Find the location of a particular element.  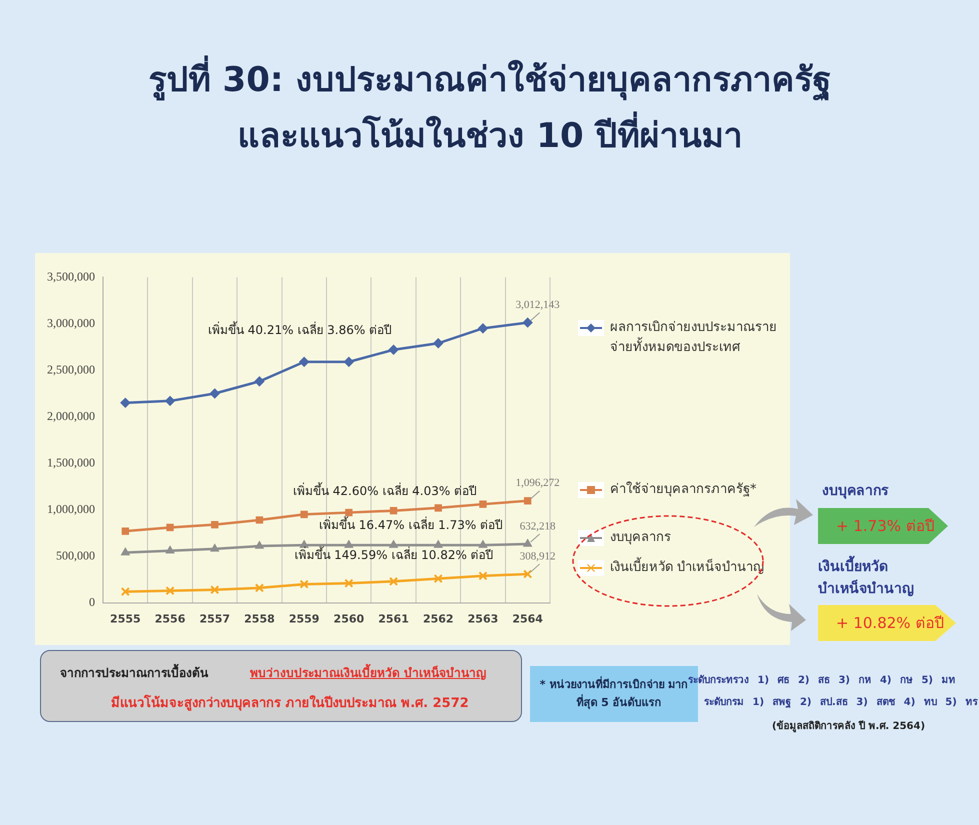

legend-label: ผลการเบิกจ่ายงบประมาณรายจ่ายทั้งหมดของประเทศ is located at coordinates (694, 338).